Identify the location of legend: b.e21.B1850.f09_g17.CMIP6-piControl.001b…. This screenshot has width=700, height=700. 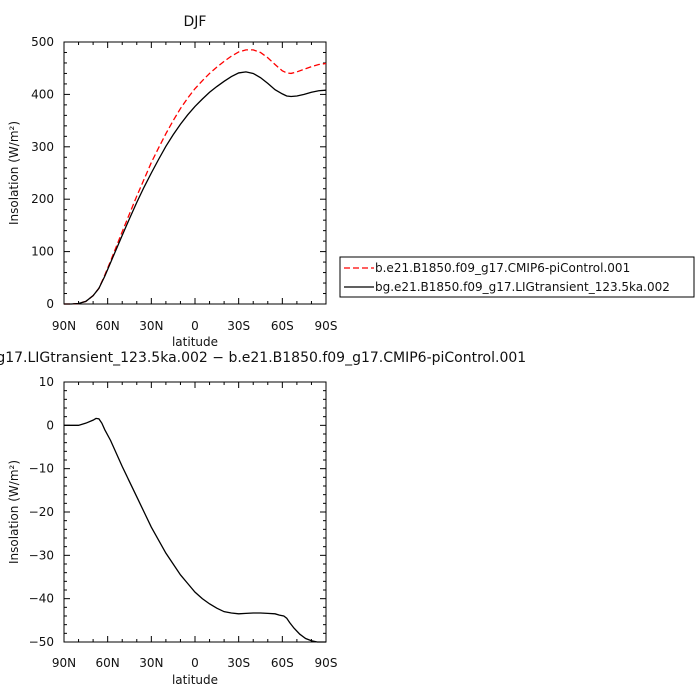
(517, 277).